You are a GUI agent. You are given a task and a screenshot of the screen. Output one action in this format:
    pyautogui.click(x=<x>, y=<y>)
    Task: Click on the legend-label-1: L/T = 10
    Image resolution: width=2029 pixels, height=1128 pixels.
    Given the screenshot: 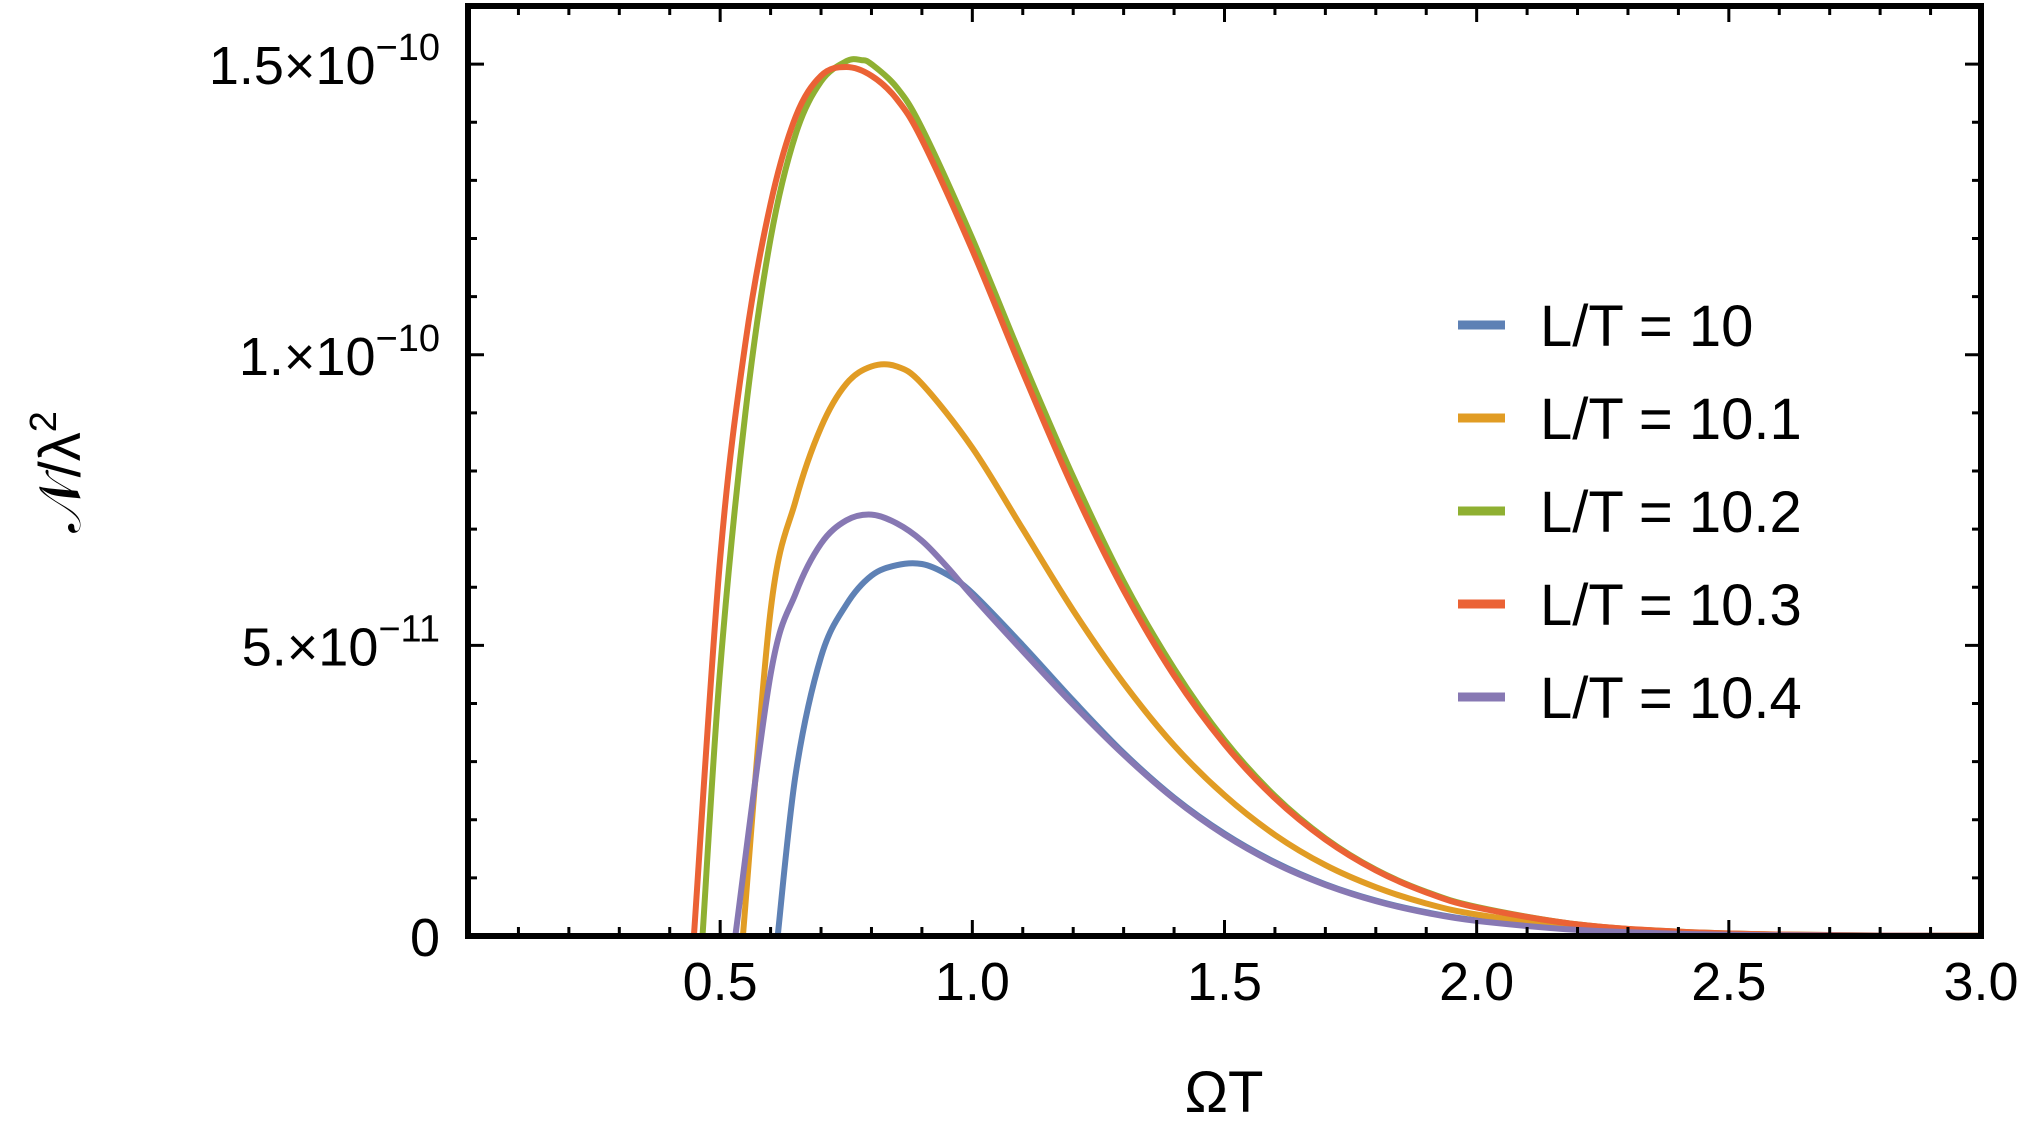 What is the action you would take?
    pyautogui.click(x=1646, y=326)
    